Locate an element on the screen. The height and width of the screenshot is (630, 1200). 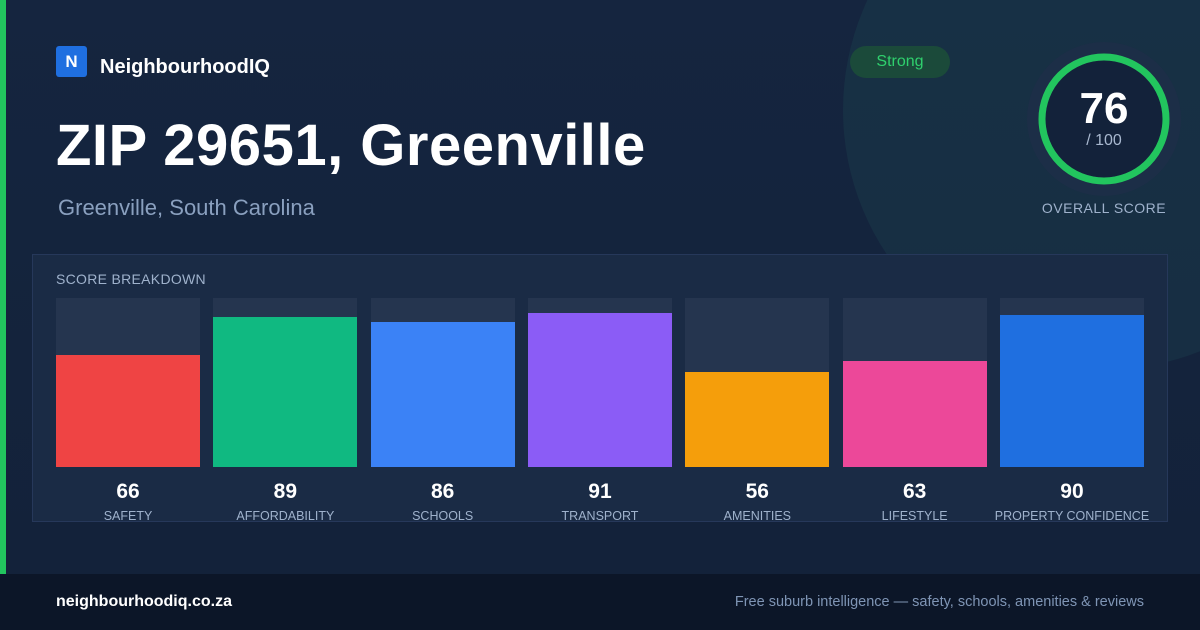
bar-value-lifestyle: 63 is located at coordinates (914, 491).